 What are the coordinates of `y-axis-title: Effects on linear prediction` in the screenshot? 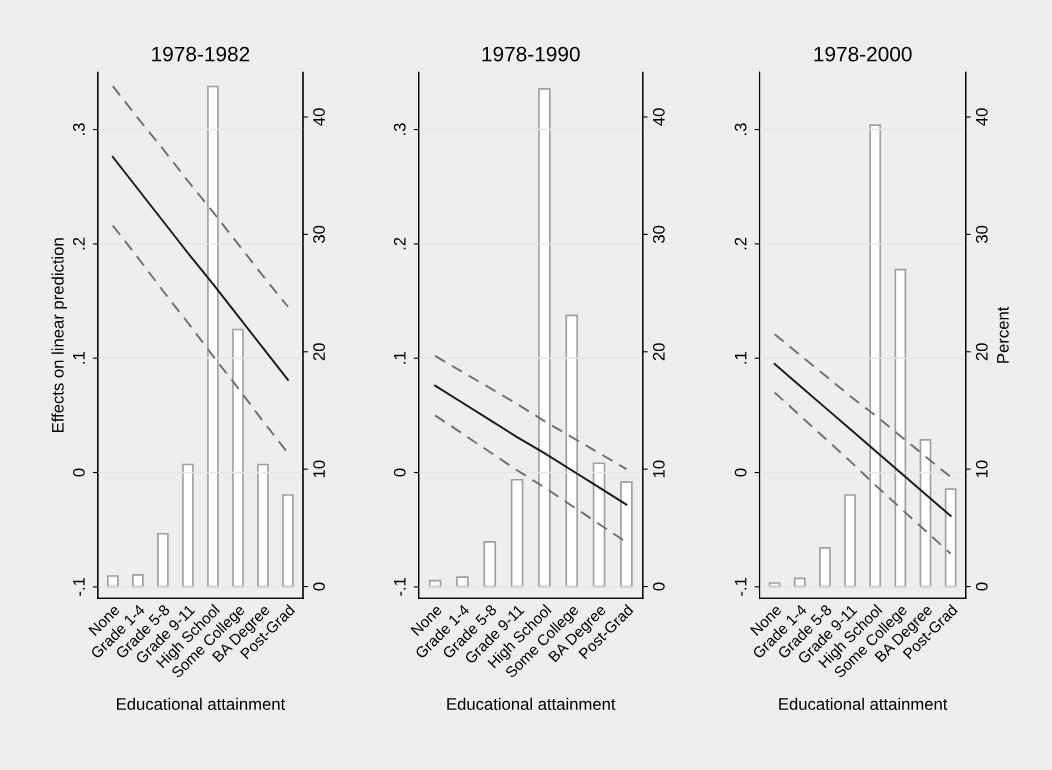 It's located at (59, 335).